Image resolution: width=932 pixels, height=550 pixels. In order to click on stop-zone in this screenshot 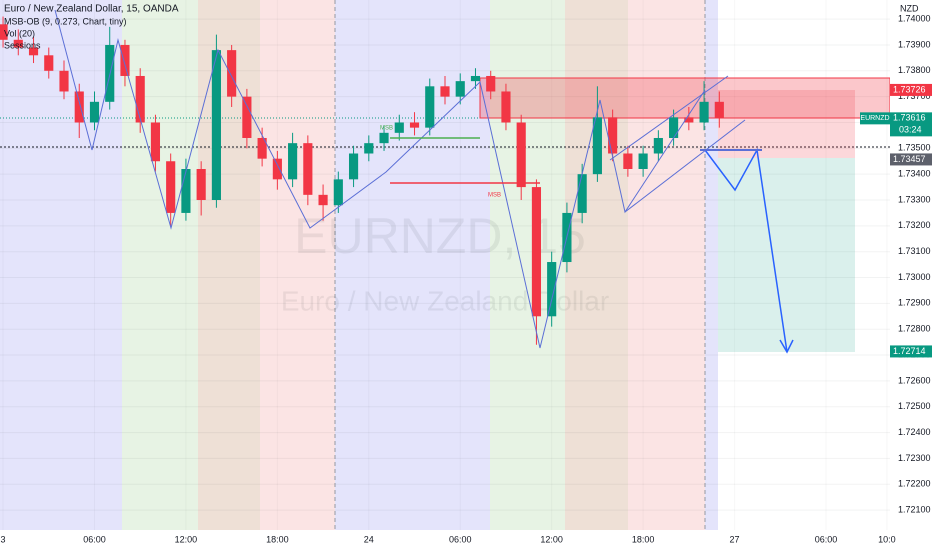, I will do `click(786, 124)`.